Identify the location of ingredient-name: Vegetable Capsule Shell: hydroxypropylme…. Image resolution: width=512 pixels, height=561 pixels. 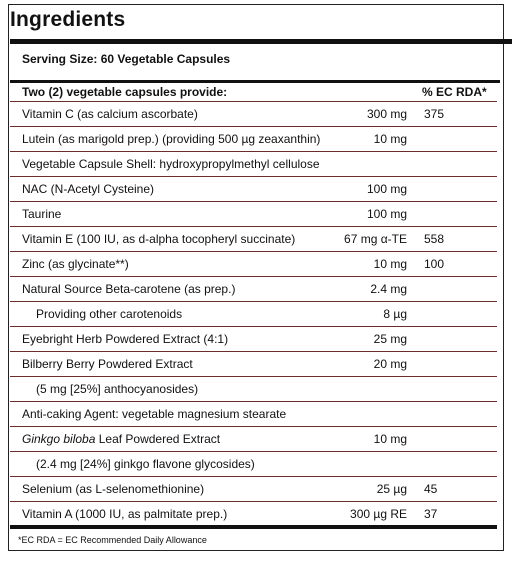
(171, 164).